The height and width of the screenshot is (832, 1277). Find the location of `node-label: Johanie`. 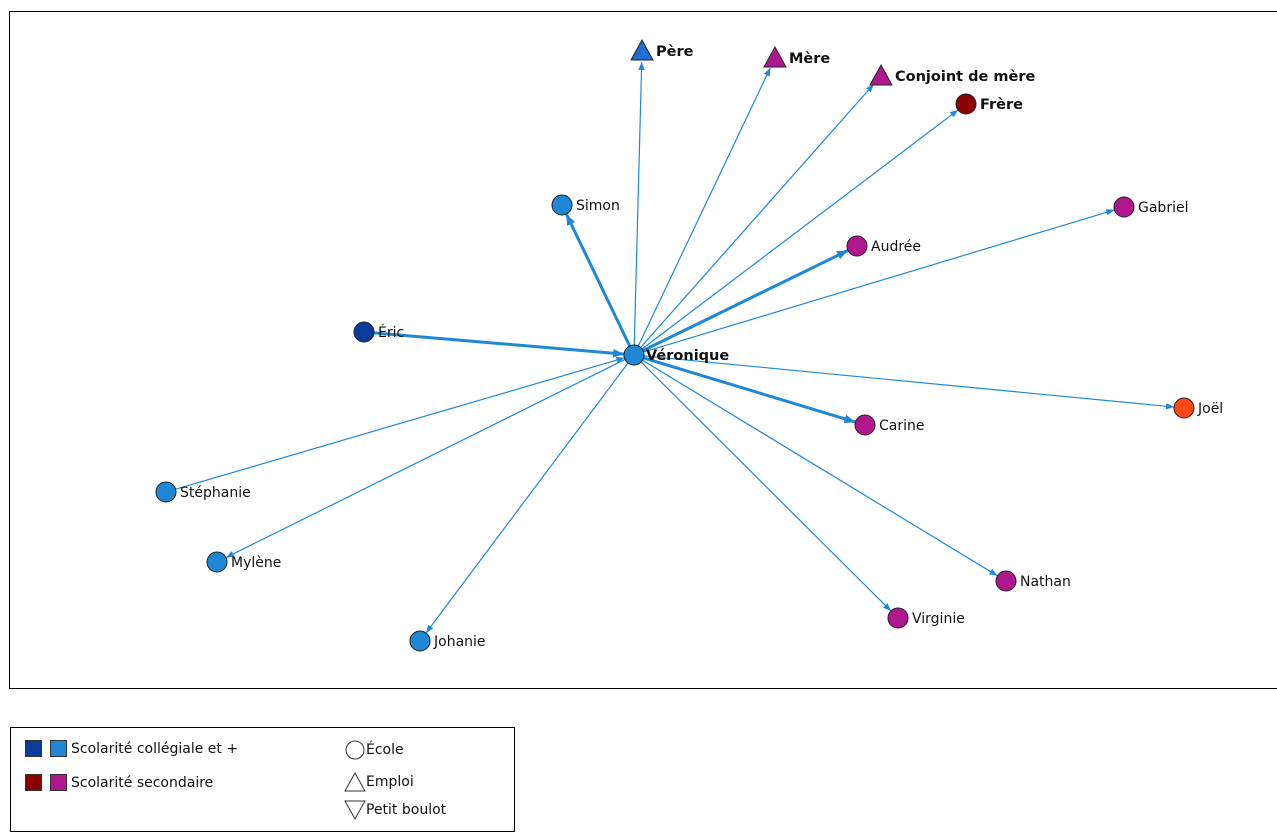

node-label: Johanie is located at coordinates (459, 642).